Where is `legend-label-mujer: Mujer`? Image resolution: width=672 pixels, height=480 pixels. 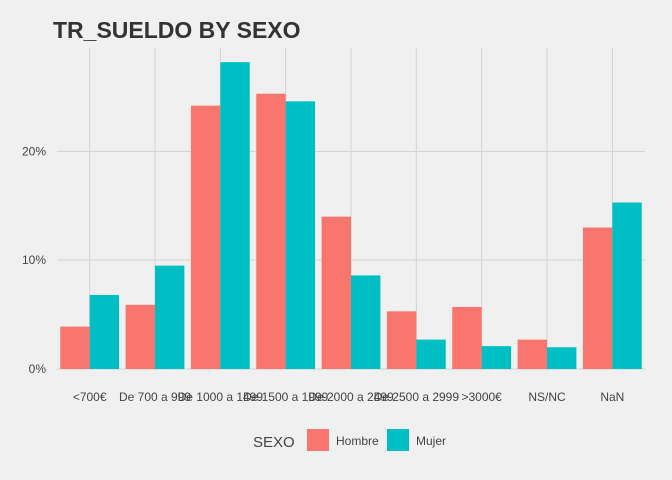
legend-label-mujer: Mujer is located at coordinates (431, 441).